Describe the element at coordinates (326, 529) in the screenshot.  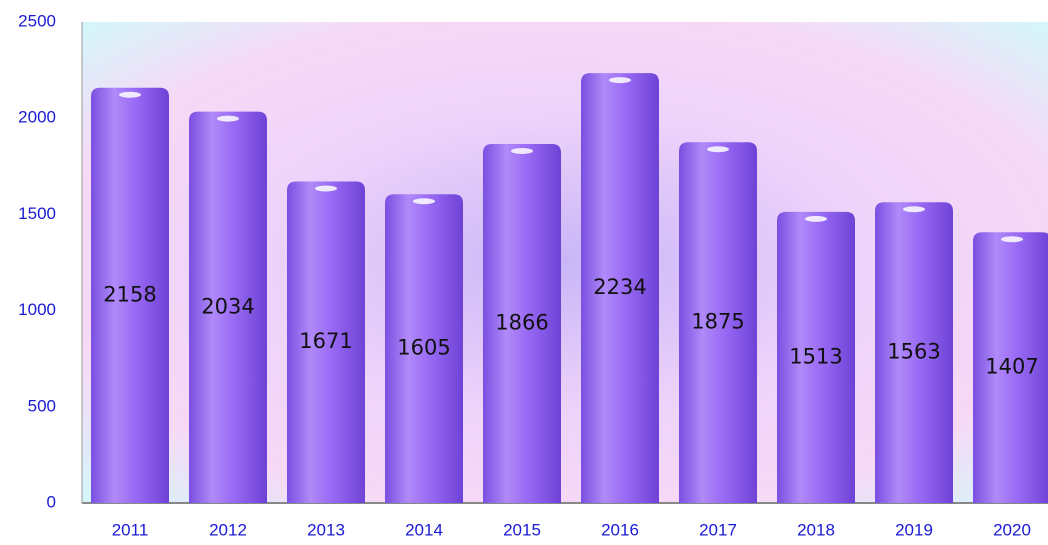
I see `x-tick-label: 2013` at that location.